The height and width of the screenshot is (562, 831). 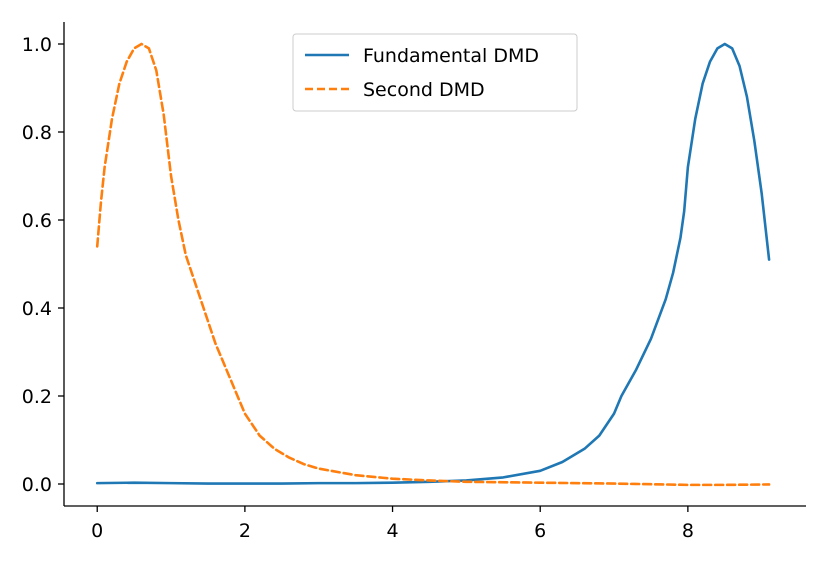 What do you see at coordinates (393, 531) in the screenshot?
I see `x-tick-label: 4` at bounding box center [393, 531].